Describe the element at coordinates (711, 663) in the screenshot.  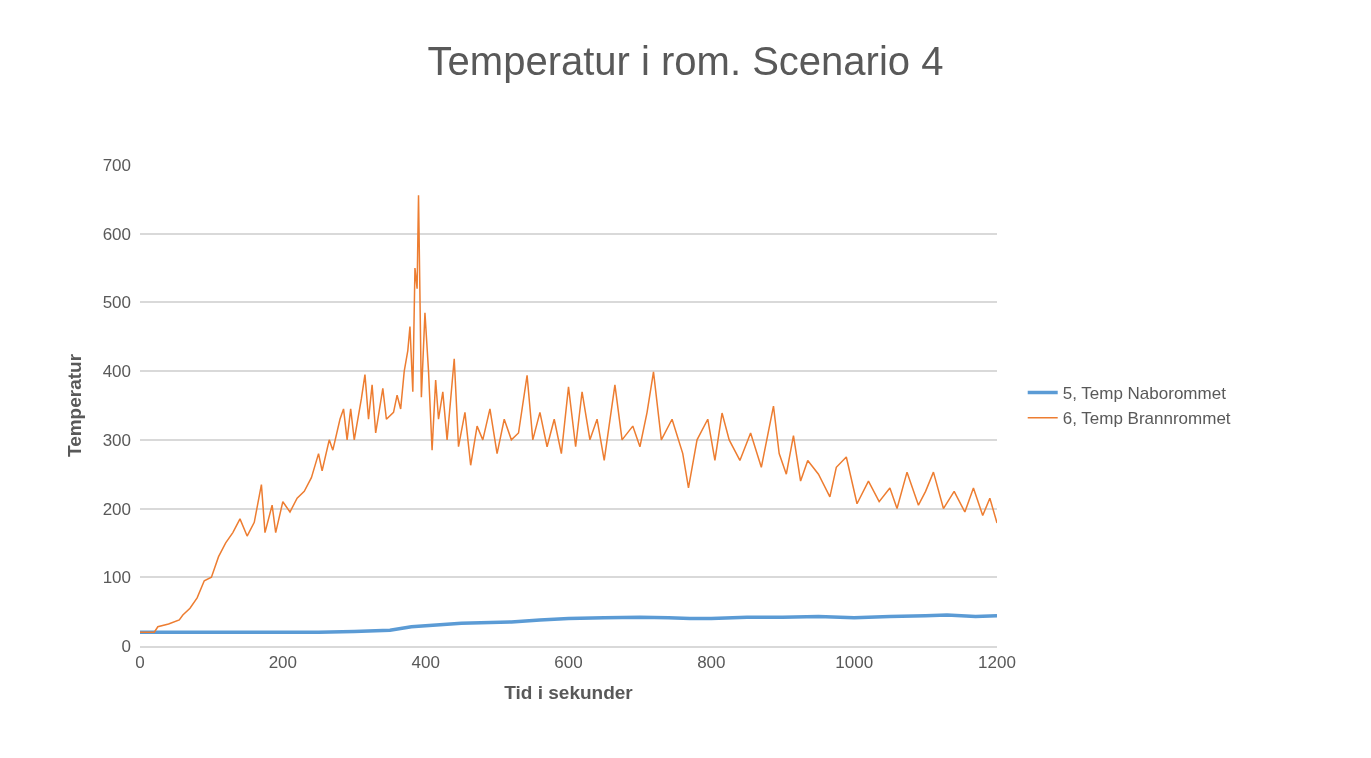
I see `x-tick-label: 800` at that location.